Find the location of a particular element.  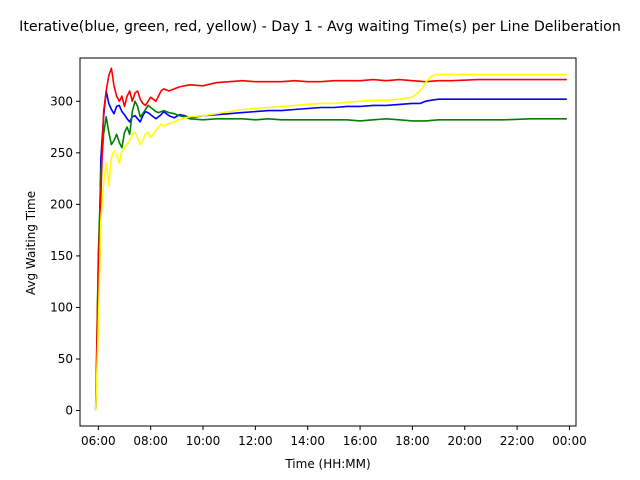

y-tick-label: 100 is located at coordinates (61, 307).